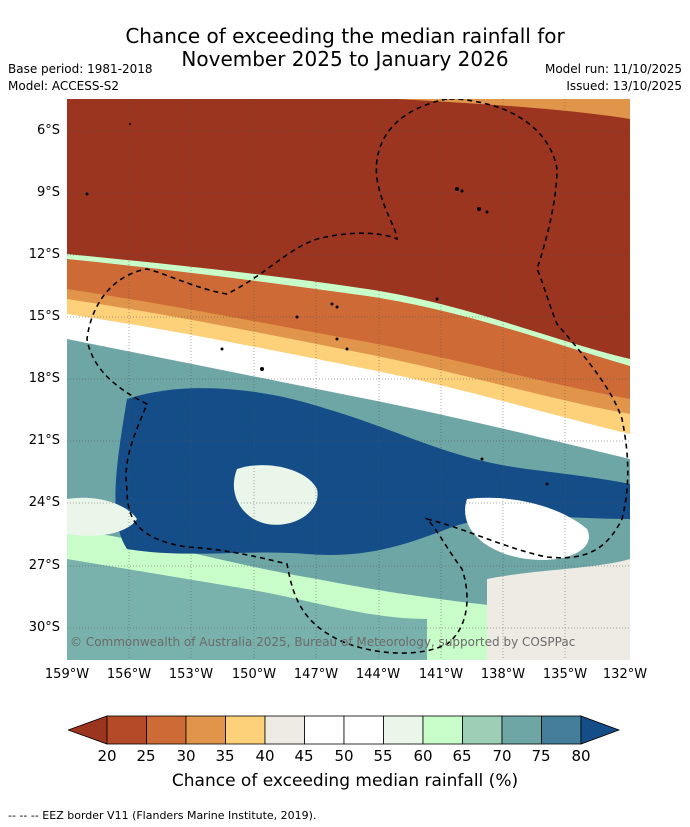  I want to click on lon-label: 156°W, so click(129, 674).